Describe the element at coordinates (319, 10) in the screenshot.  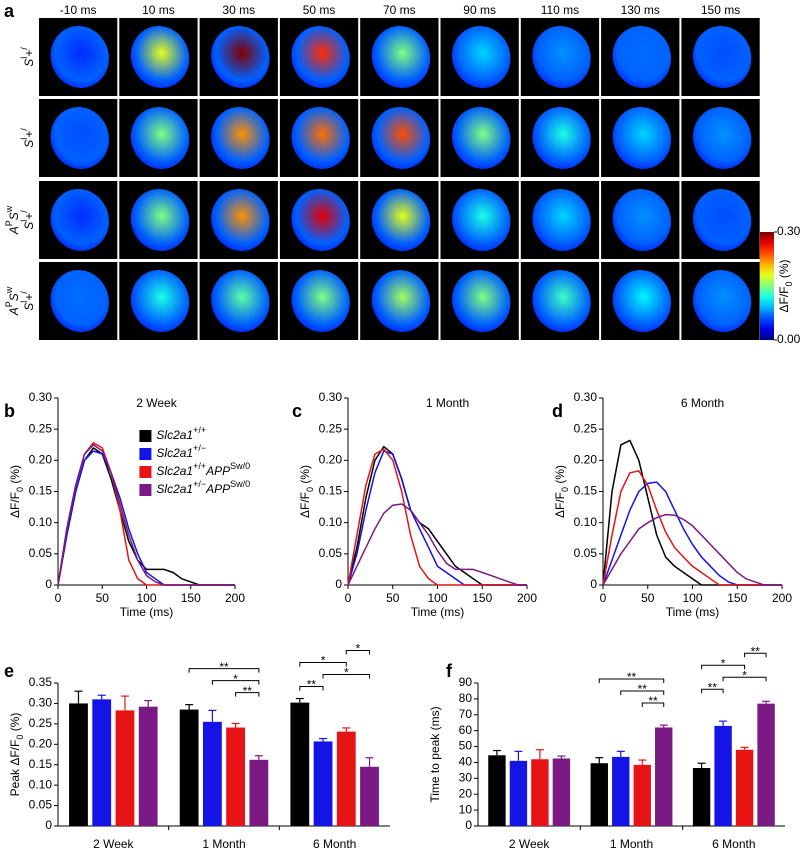
I see `time-label: 50 ms` at that location.